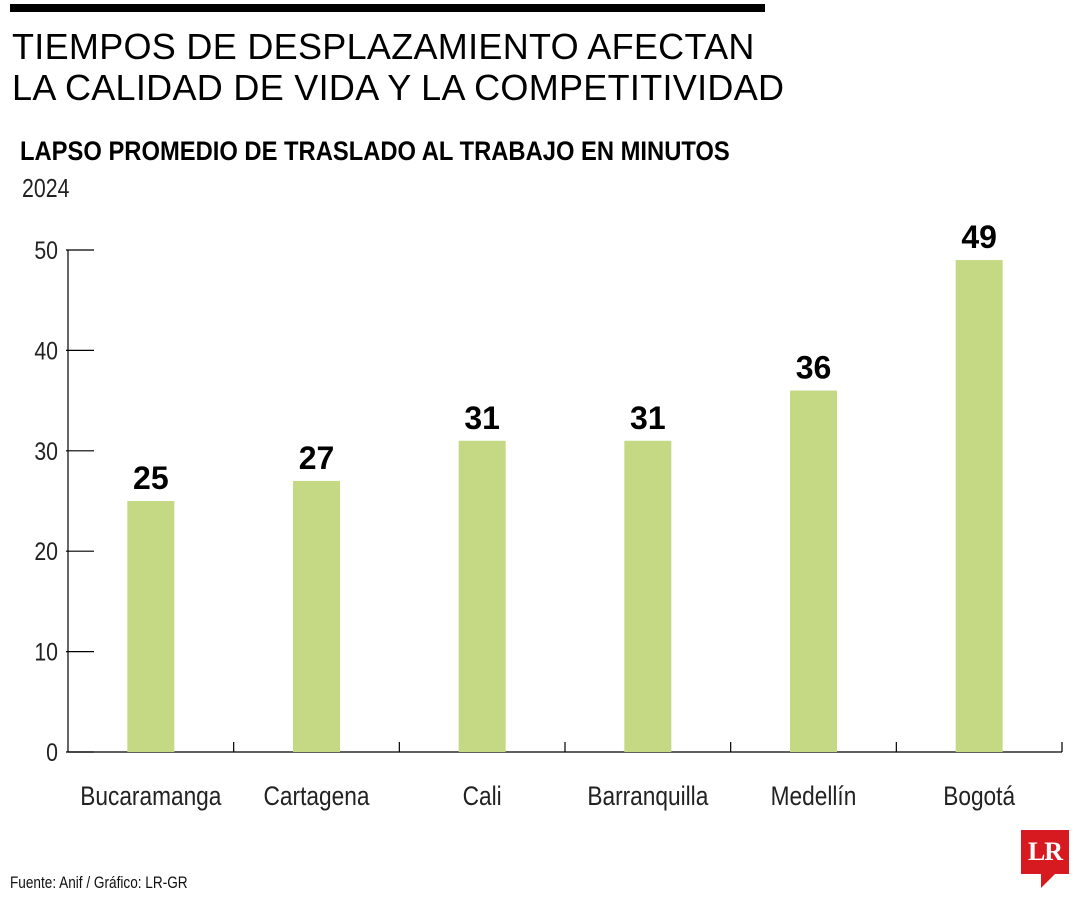 This screenshot has width=1080, height=900. What do you see at coordinates (482, 796) in the screenshot?
I see `category-label: Cali` at bounding box center [482, 796].